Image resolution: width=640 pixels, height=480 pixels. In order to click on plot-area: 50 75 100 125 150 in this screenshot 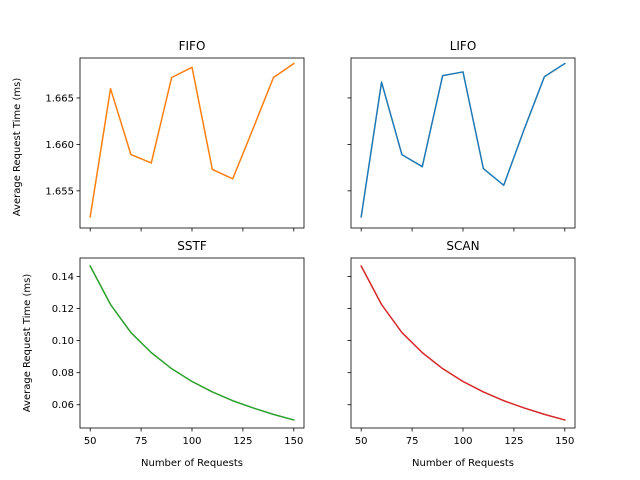, I will do `click(460, 356)`.